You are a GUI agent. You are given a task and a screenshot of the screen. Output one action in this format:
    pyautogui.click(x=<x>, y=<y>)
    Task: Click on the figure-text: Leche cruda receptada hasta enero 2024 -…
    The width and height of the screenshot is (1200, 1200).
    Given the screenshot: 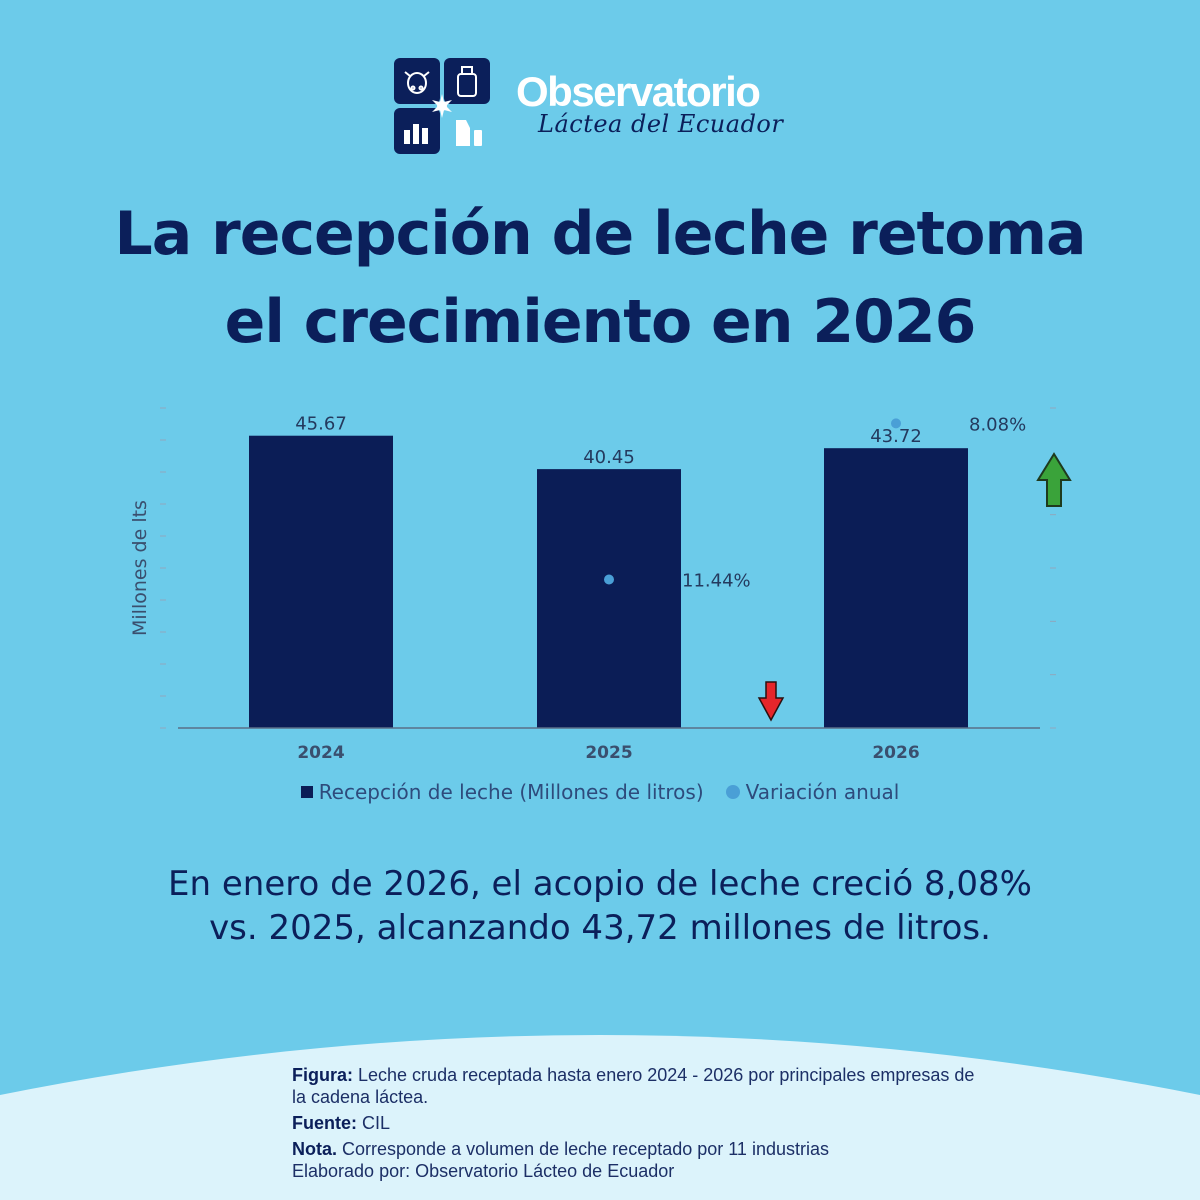 What is the action you would take?
    pyautogui.click(x=633, y=1086)
    